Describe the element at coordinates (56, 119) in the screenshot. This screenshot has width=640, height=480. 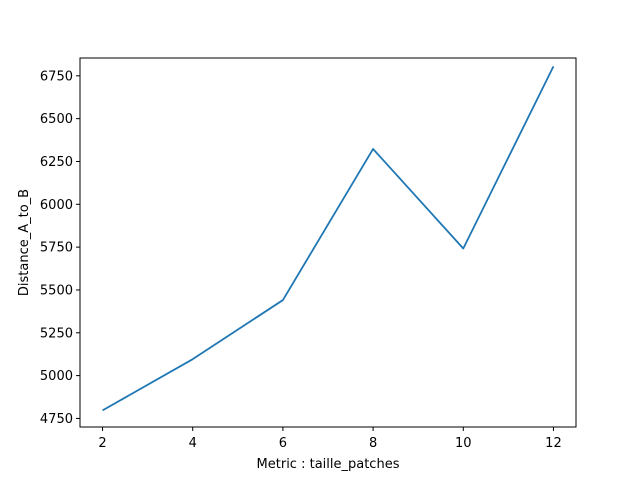
I see `y-tick-label: 6500` at that location.